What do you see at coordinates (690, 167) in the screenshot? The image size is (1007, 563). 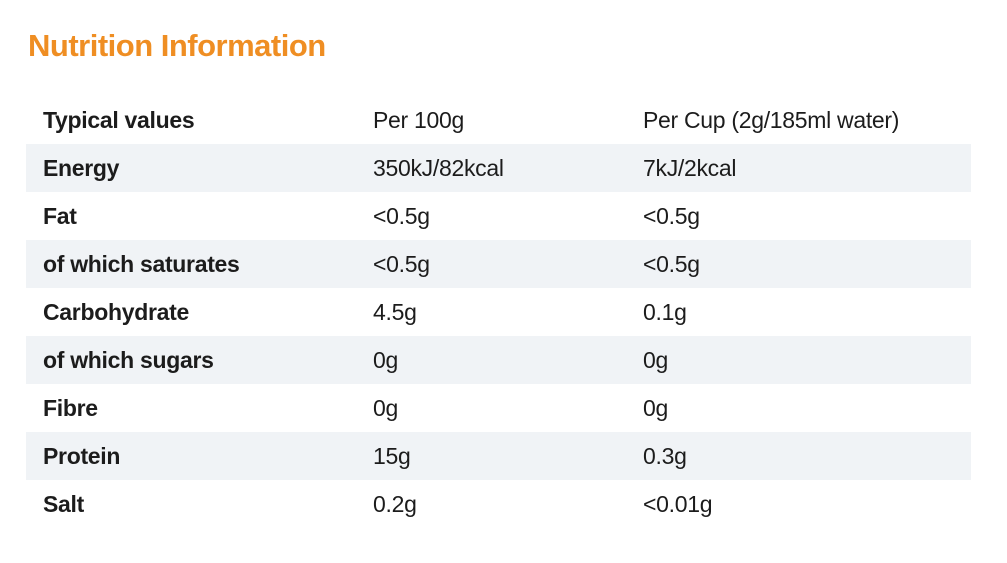 I see `per-cup-value: 7kJ/2kcal` at bounding box center [690, 167].